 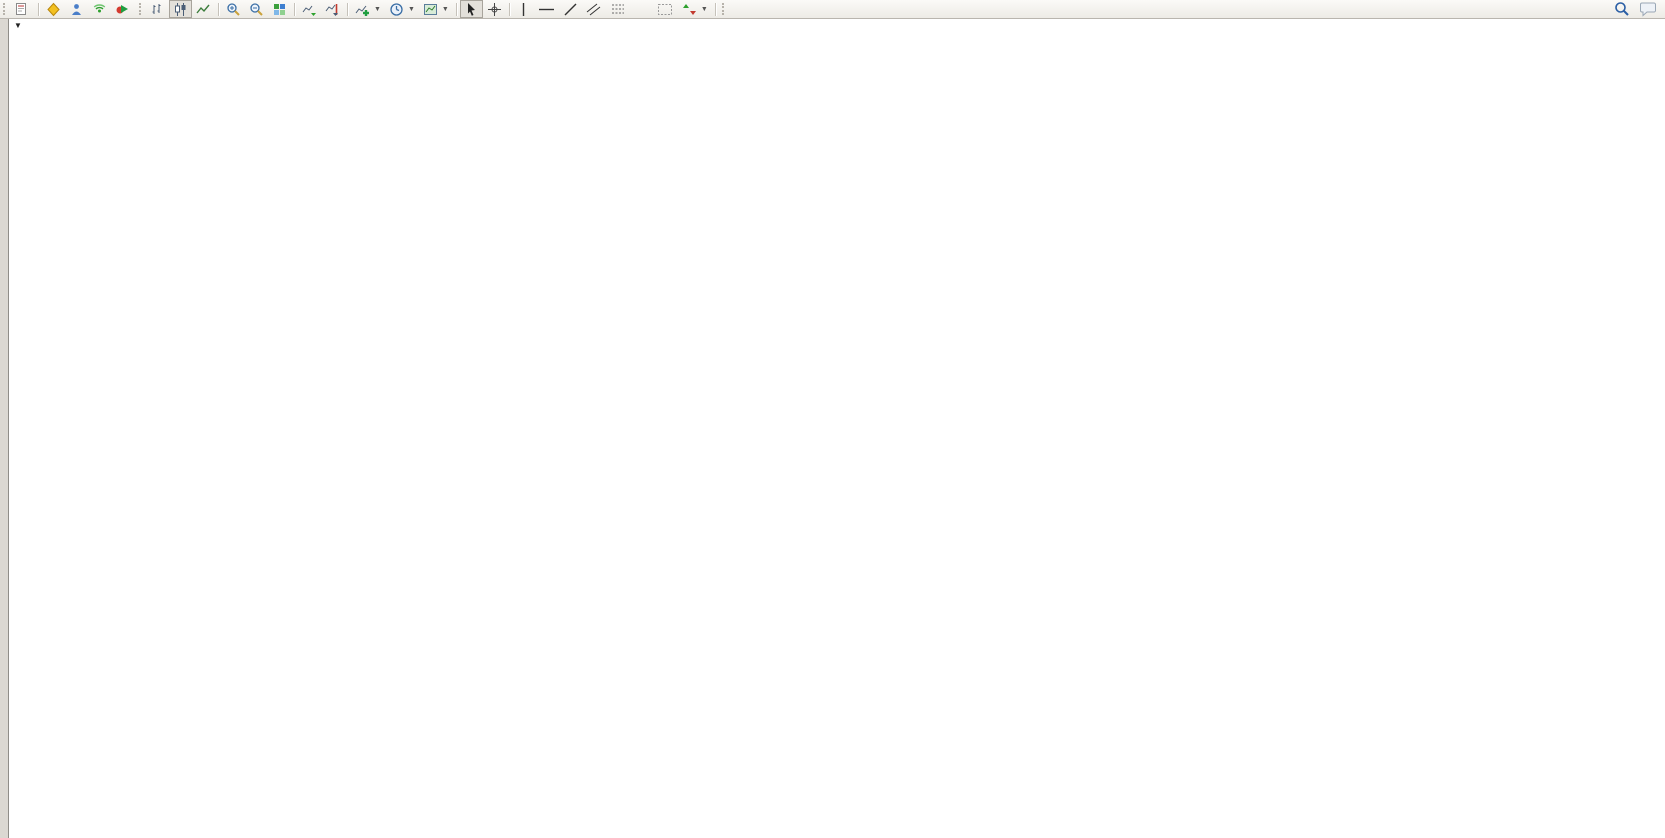 I want to click on zoom-out-button, so click(x=256, y=9).